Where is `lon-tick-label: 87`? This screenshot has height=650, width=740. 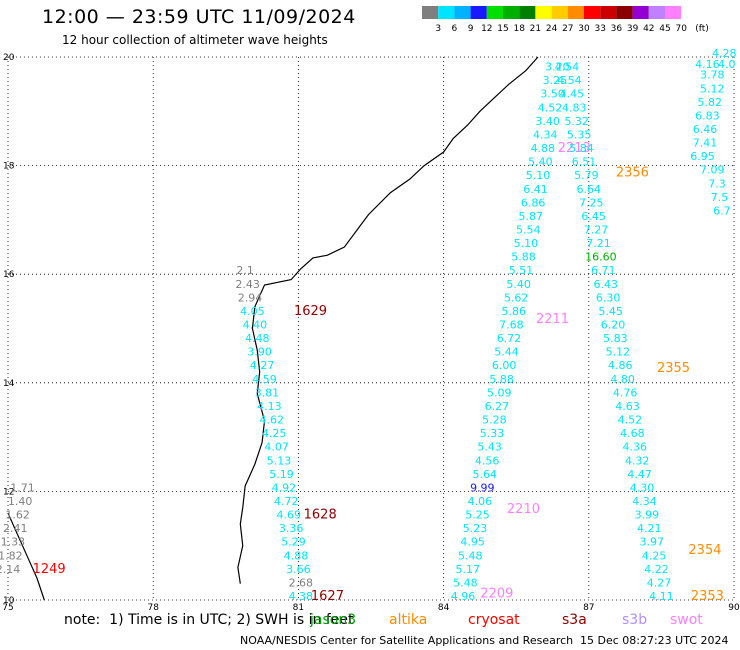 lon-tick-label: 87 is located at coordinates (588, 607).